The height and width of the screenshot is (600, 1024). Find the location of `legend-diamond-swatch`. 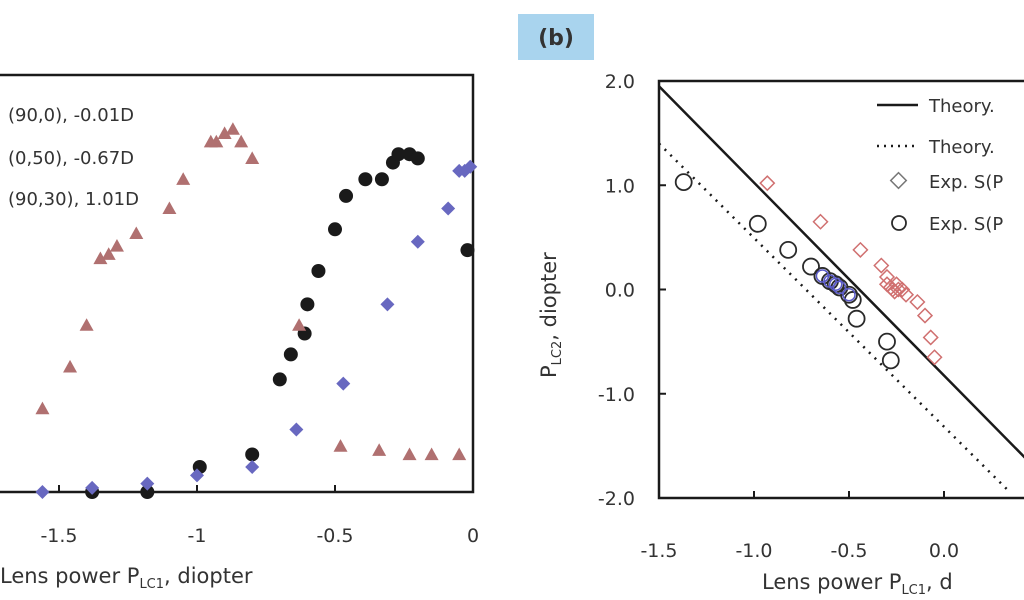

legend-diamond-swatch is located at coordinates (898, 180).